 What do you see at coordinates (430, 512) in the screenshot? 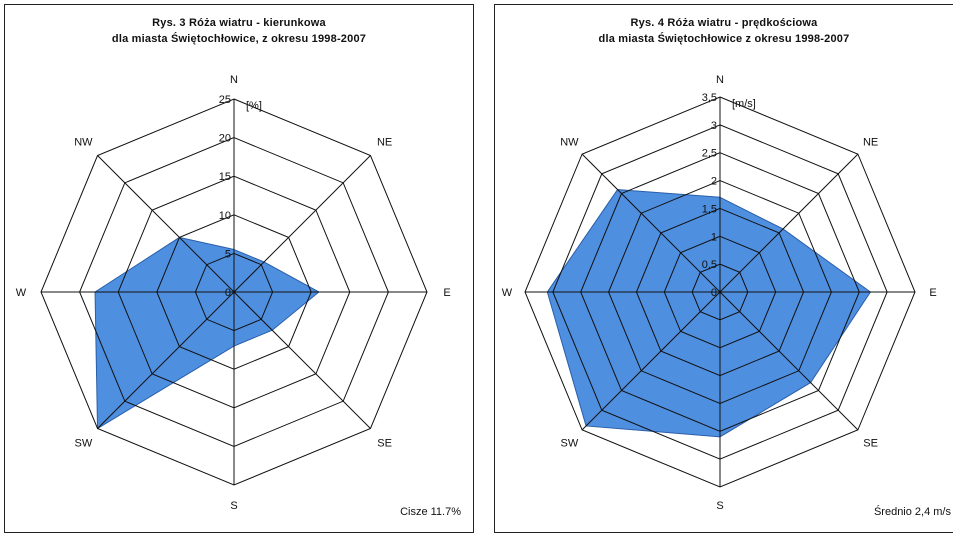
I see `calm-footnote: Cisze 11.7%` at bounding box center [430, 512].